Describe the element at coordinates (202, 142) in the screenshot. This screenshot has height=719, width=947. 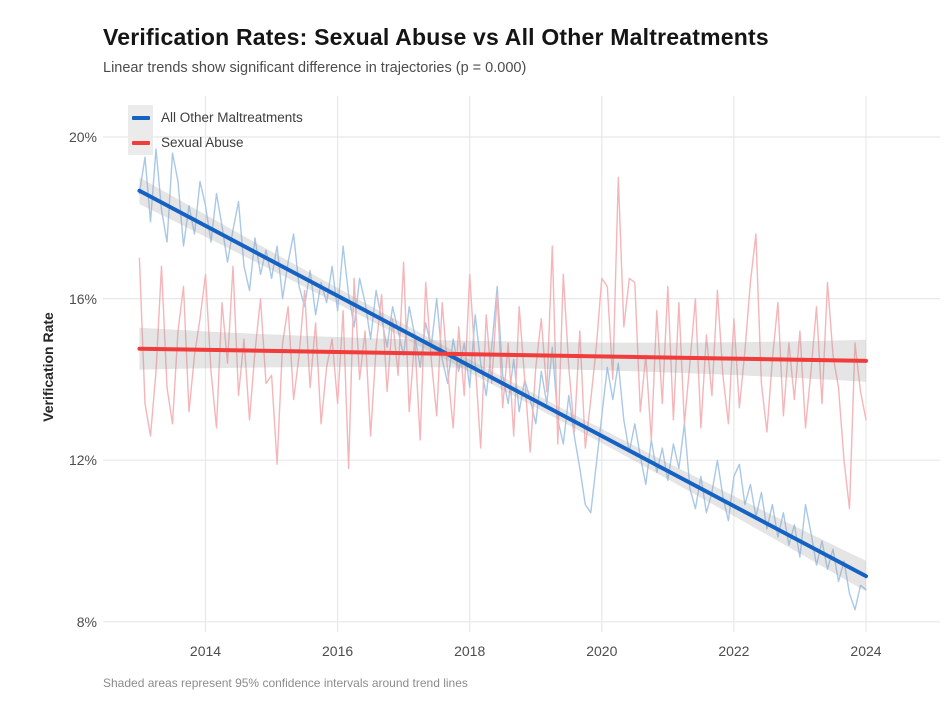
I see `legend-label: Sexual Abuse` at that location.